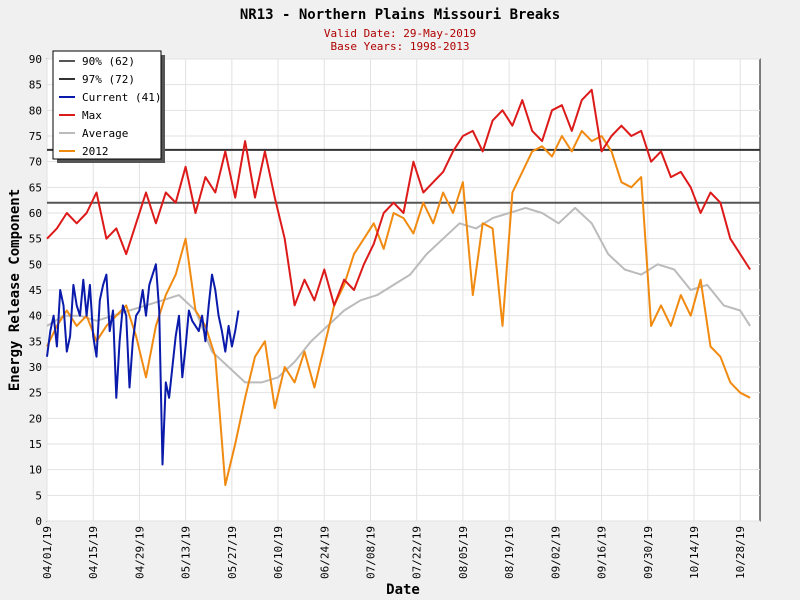  What do you see at coordinates (35, 316) in the screenshot?
I see `y-tick-label: 40` at bounding box center [35, 316].